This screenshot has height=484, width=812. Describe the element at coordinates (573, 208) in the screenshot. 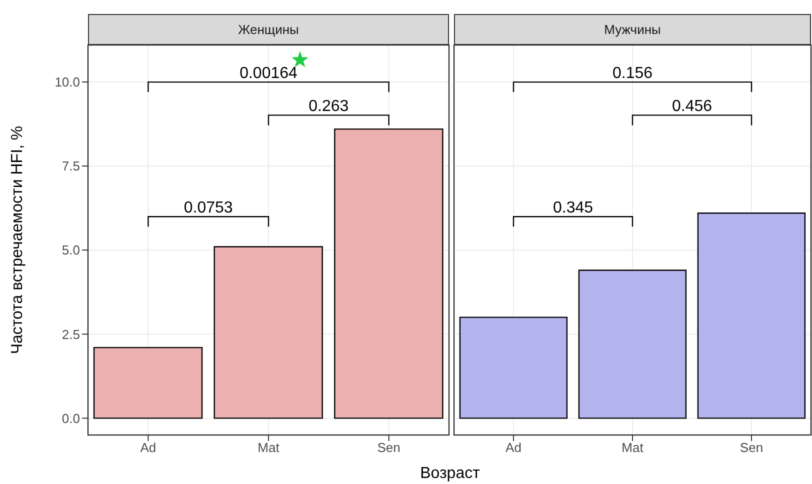

I see `annotation: 0.345` at that location.